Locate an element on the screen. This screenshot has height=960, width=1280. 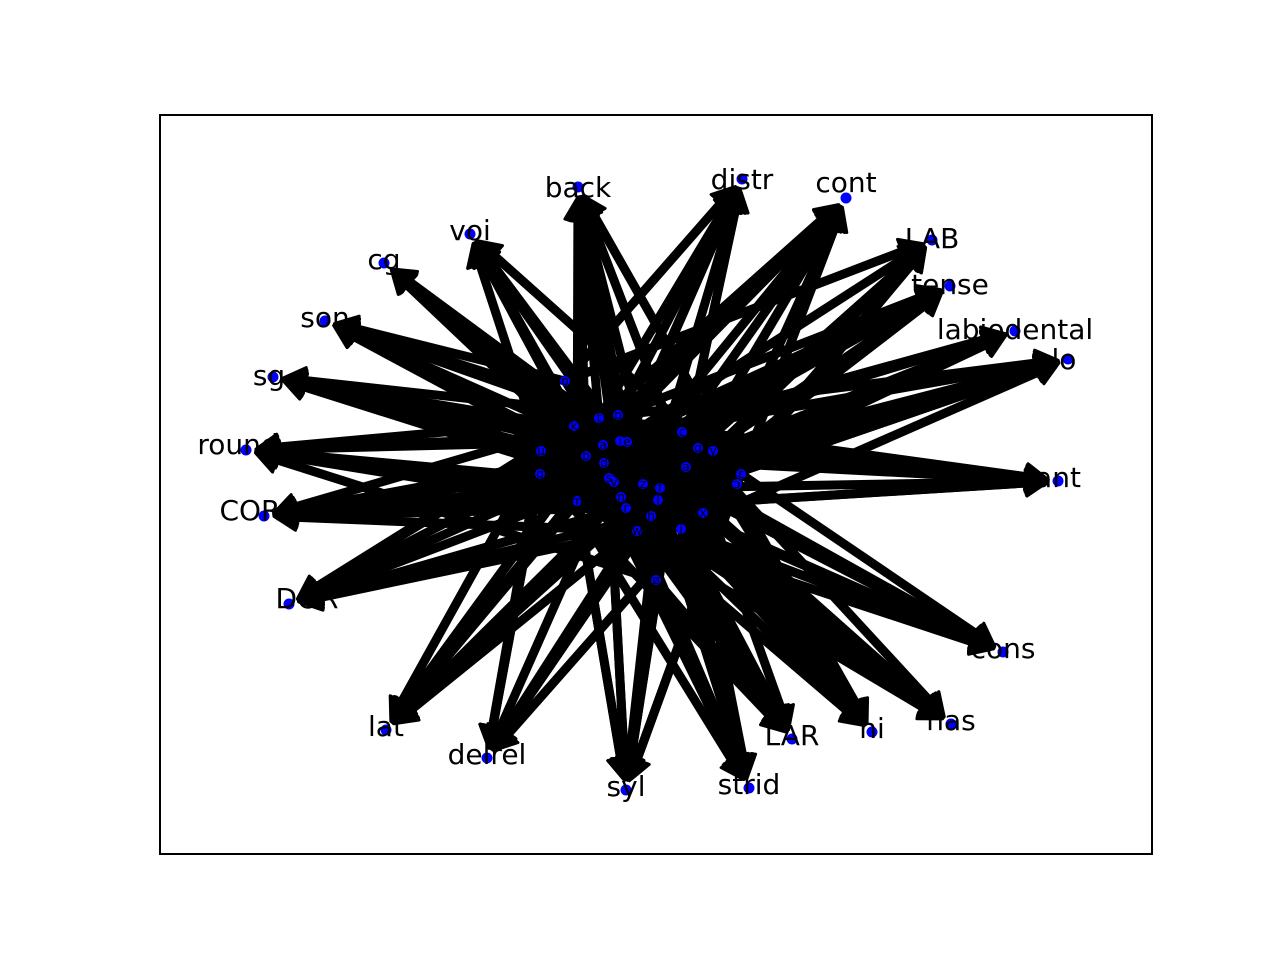
inner-node-label: i is located at coordinates (619, 441).